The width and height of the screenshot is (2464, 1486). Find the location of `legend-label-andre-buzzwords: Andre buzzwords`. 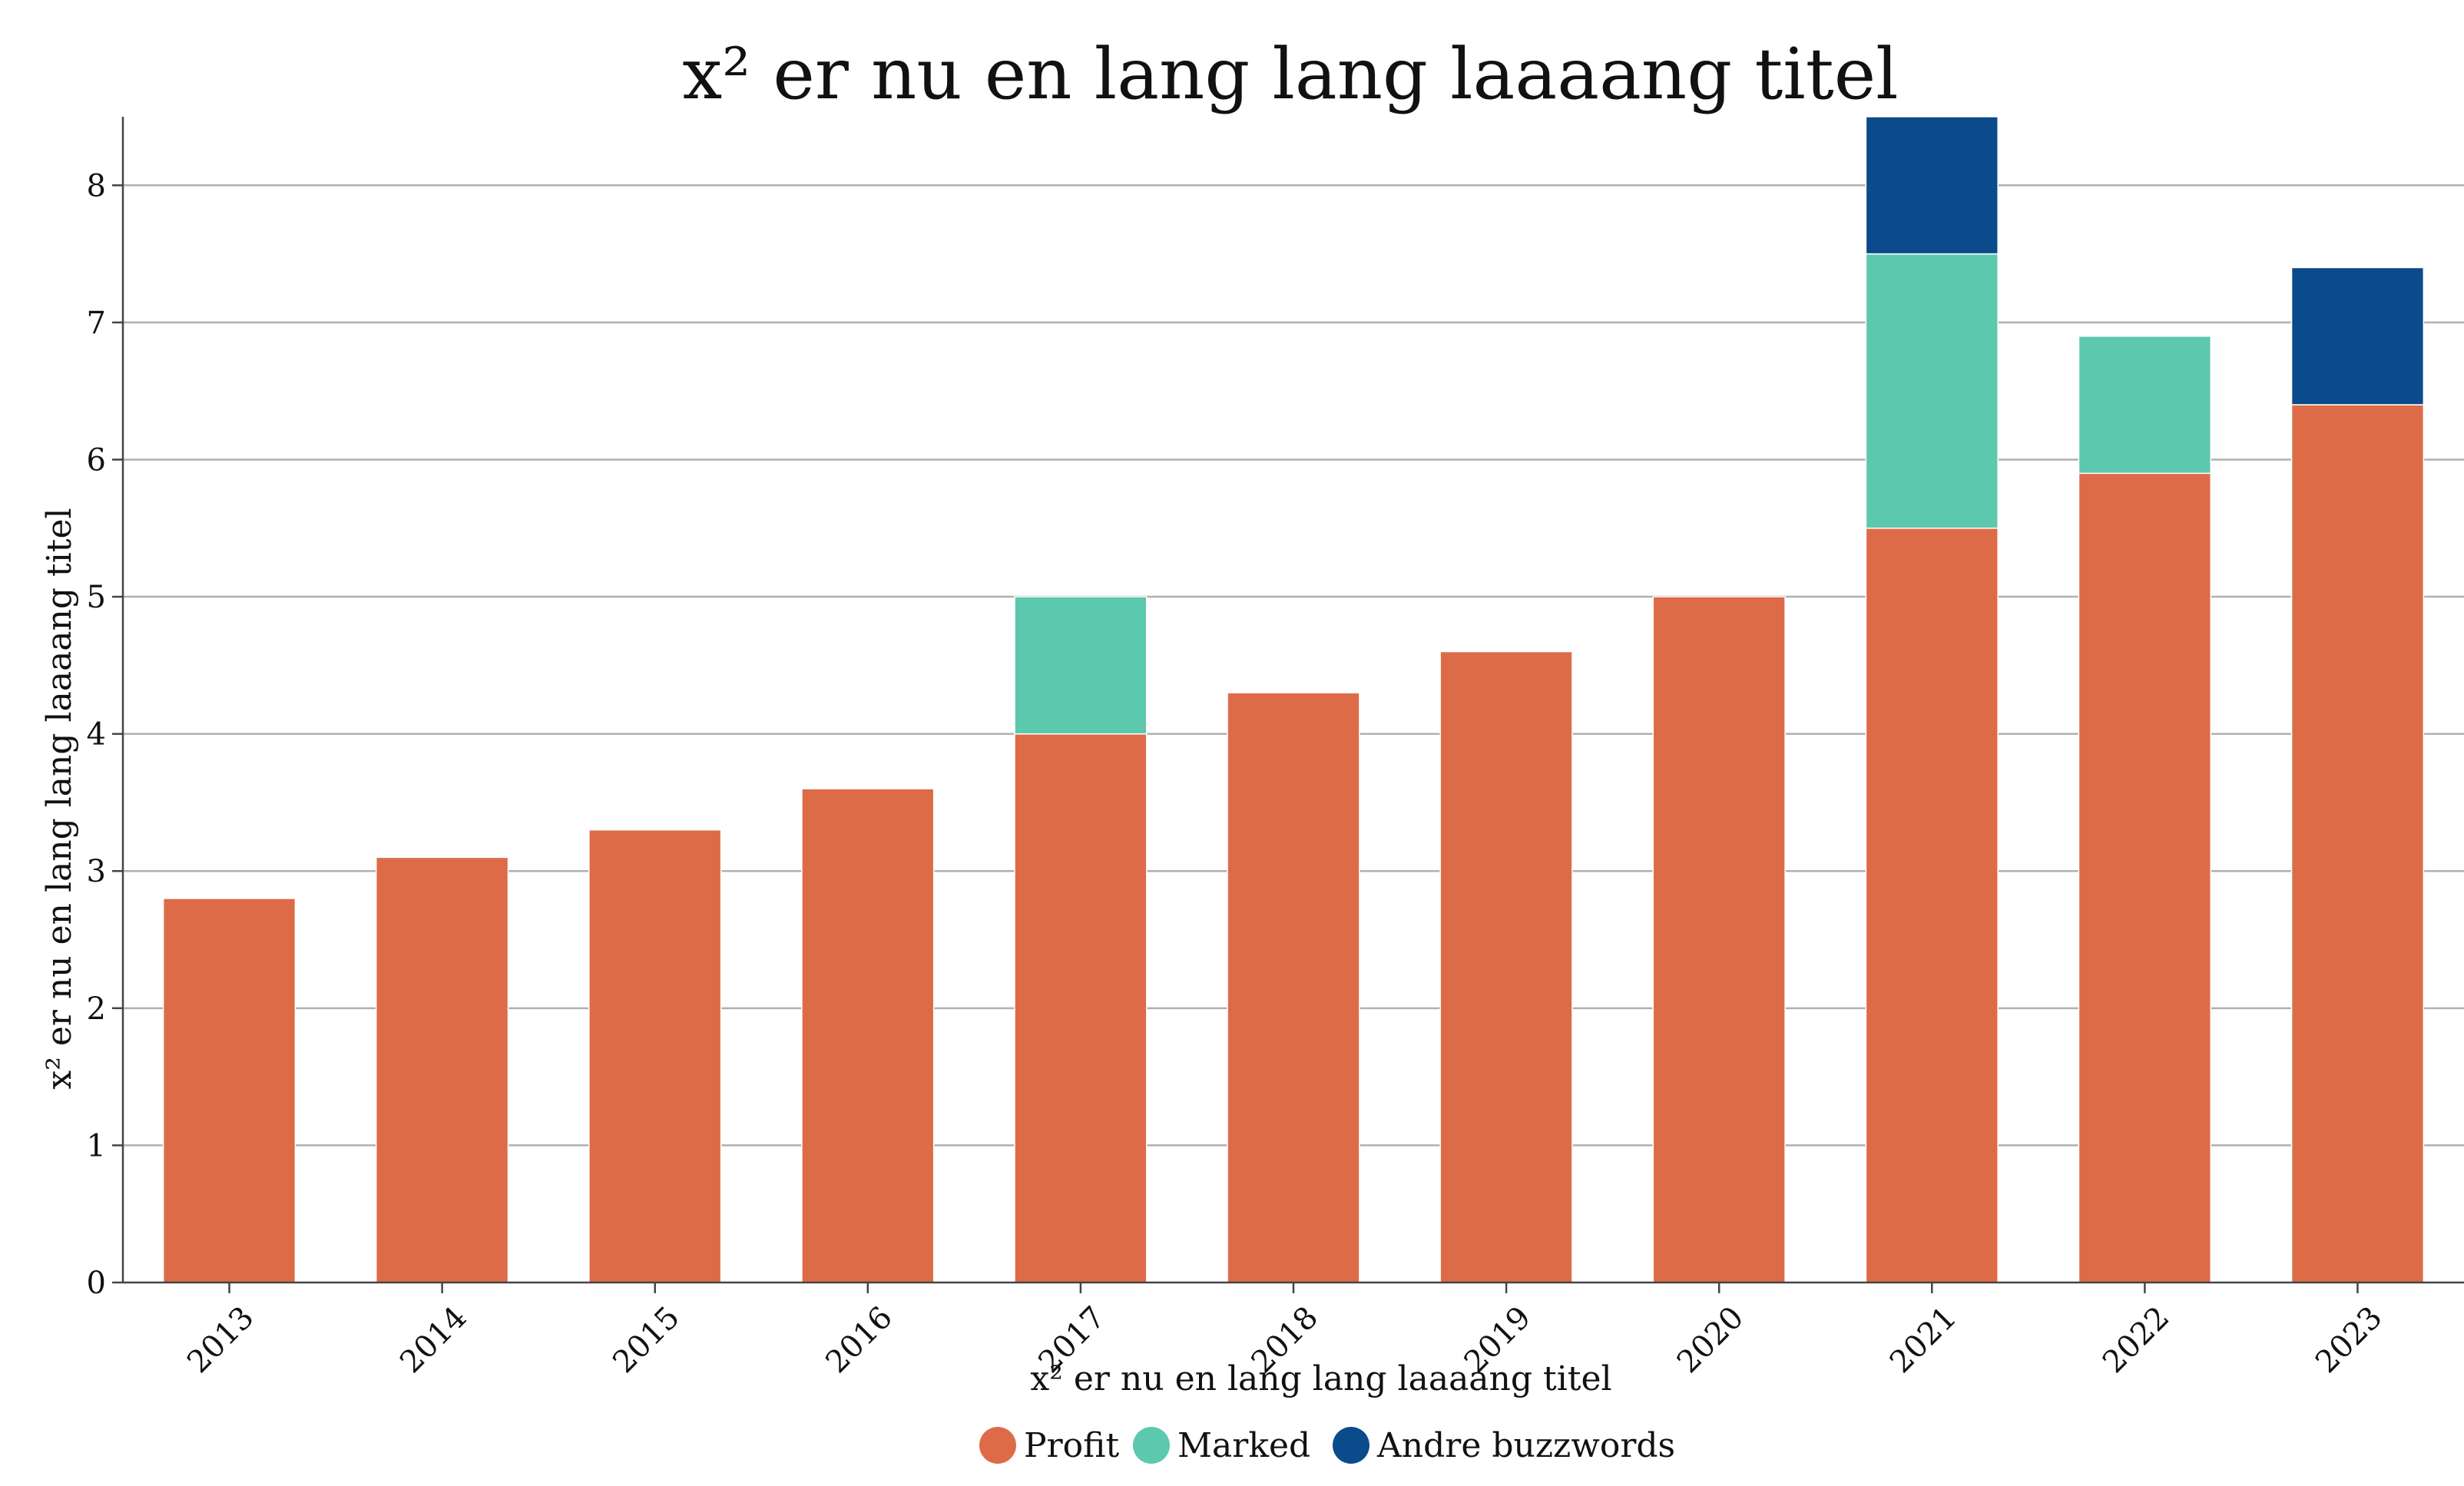

legend-label-andre-buzzwords: Andre buzzwords is located at coordinates (1525, 1445).